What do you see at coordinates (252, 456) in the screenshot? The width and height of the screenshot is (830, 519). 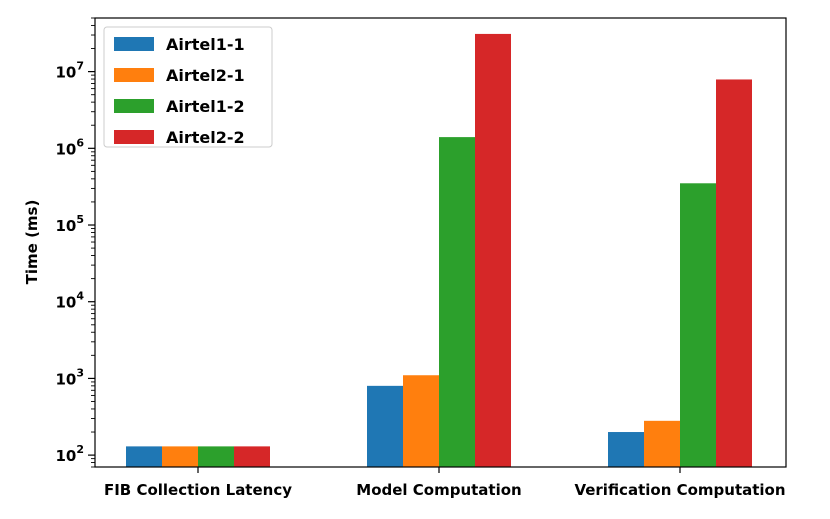 I see `bar-airtel2-2-fib-collection-latency` at bounding box center [252, 456].